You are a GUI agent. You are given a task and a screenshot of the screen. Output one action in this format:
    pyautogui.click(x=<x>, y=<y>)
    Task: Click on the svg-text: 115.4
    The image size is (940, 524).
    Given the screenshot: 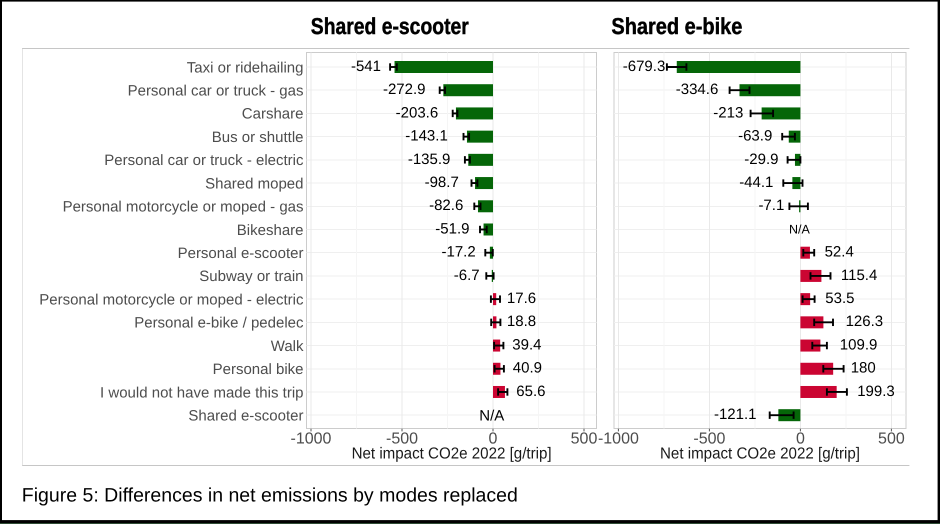 What is the action you would take?
    pyautogui.click(x=859, y=275)
    